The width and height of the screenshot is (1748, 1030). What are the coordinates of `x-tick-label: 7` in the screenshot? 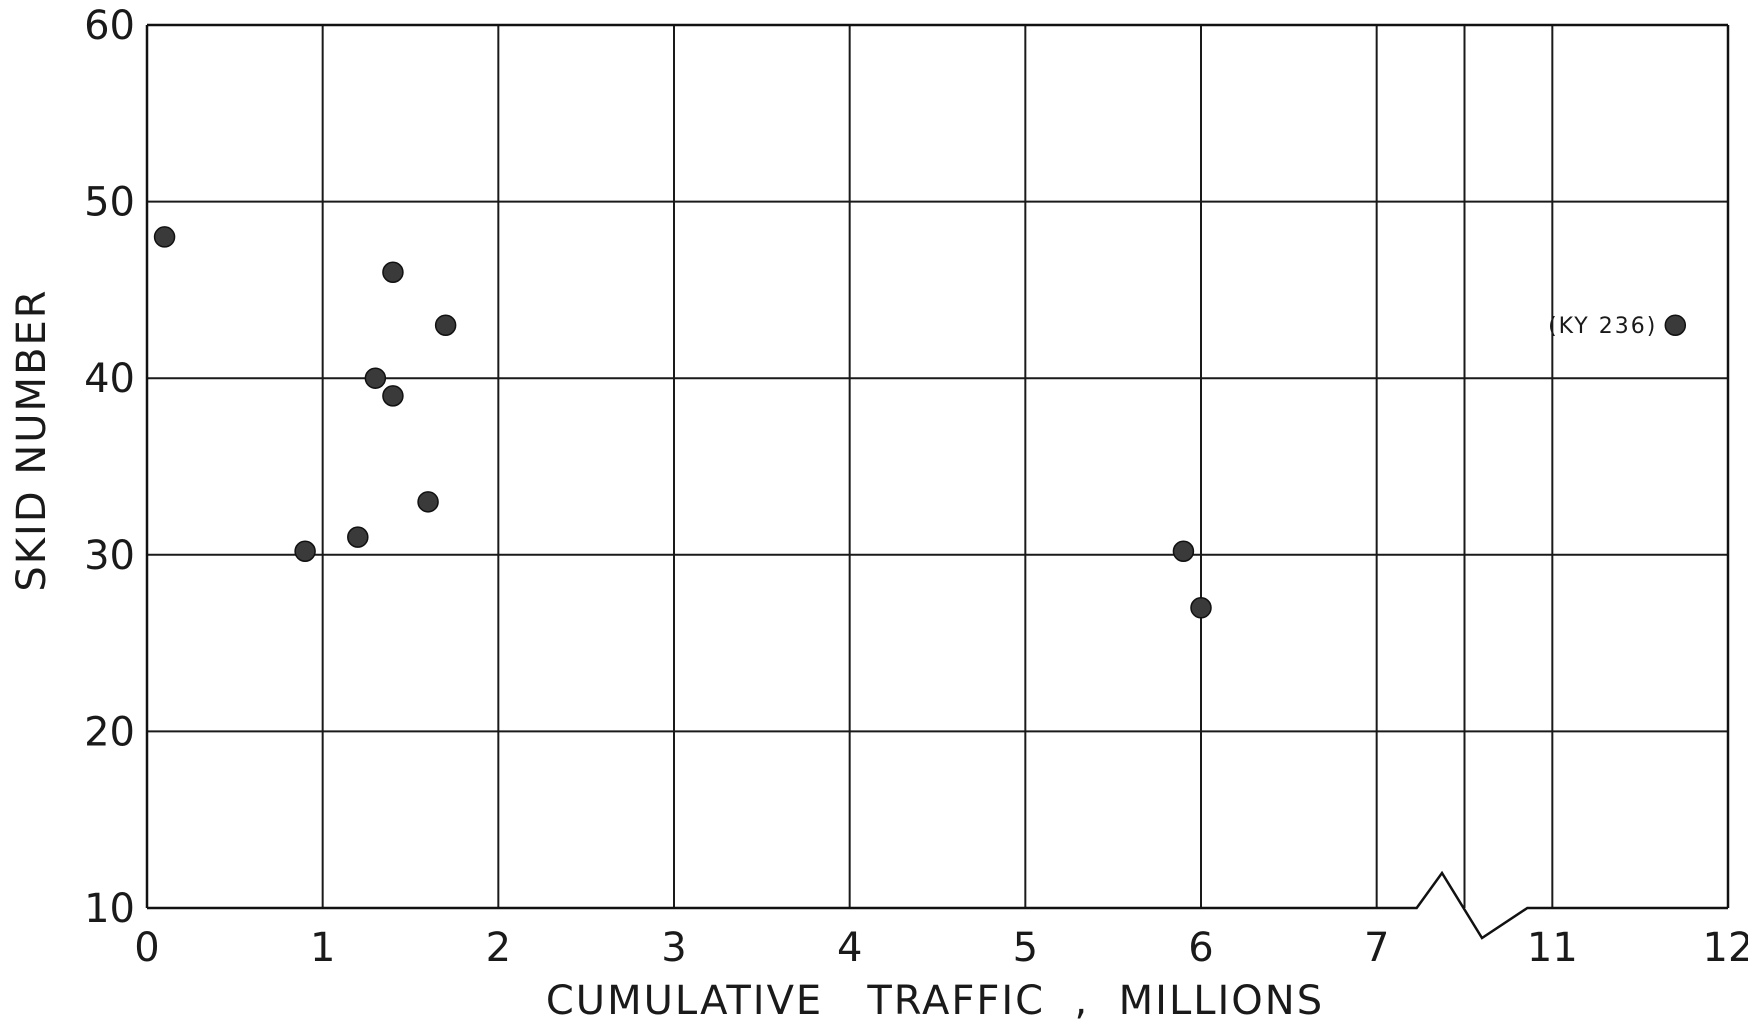 It's located at (1376, 948).